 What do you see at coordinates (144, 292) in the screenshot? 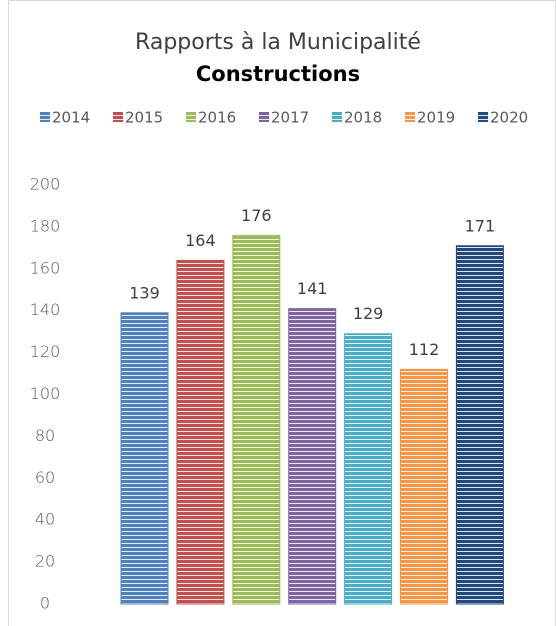
I see `data-label: 139` at bounding box center [144, 292].